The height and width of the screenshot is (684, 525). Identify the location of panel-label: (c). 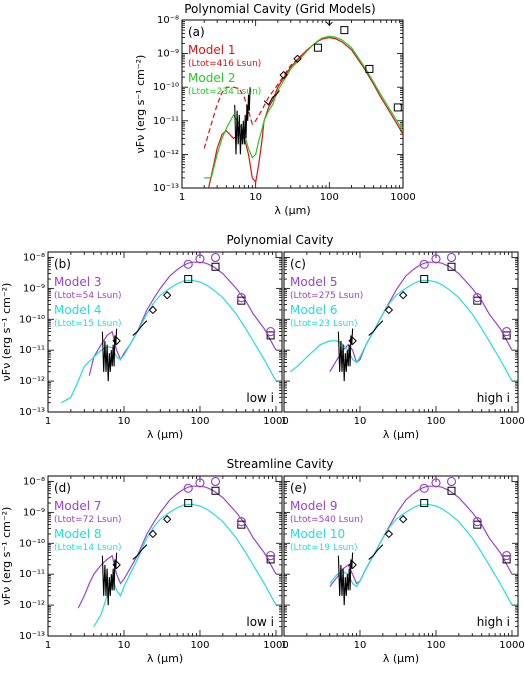
(298, 264).